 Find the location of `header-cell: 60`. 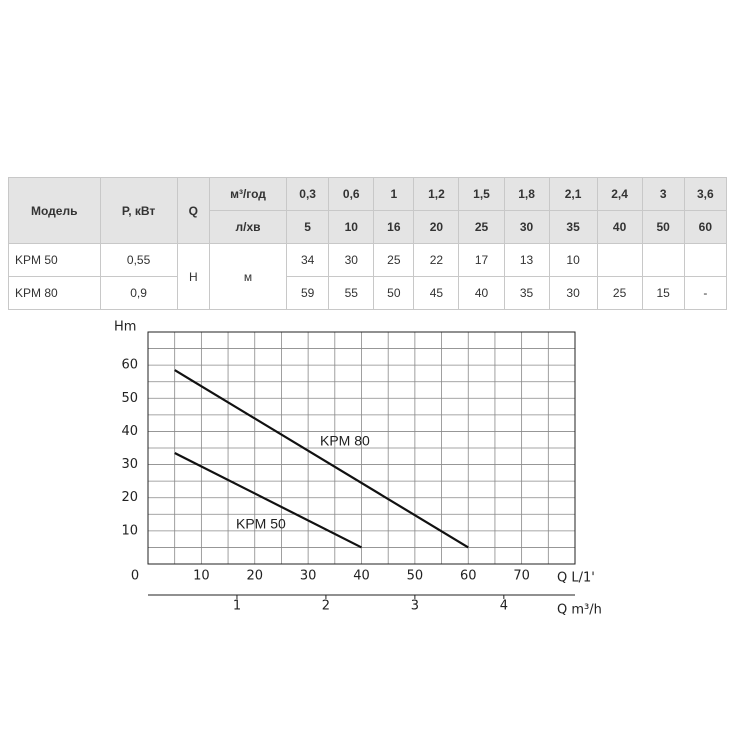

header-cell: 60 is located at coordinates (705, 227).